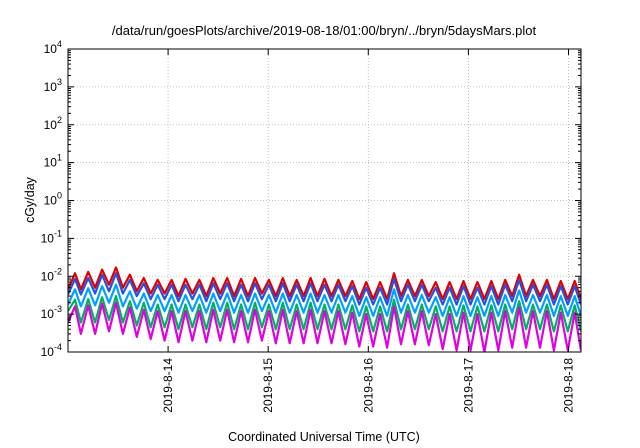 Image resolution: width=640 pixels, height=448 pixels. Describe the element at coordinates (53, 199) in the screenshot. I see `y-tick-label: 10⁰` at that location.